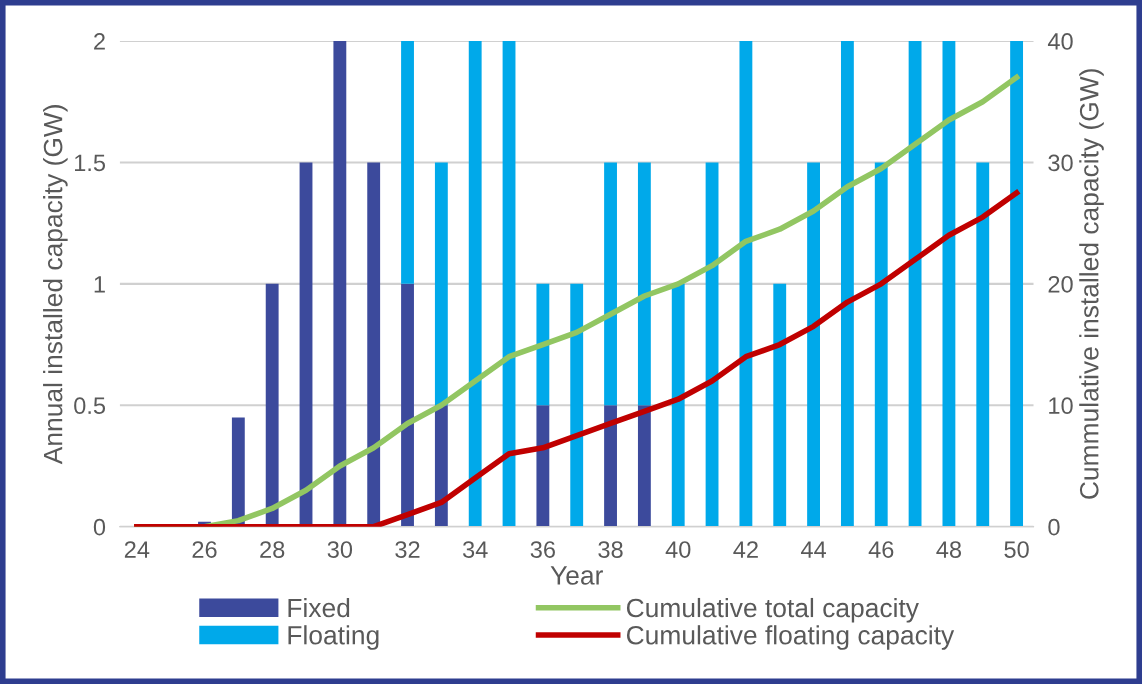 The height and width of the screenshot is (684, 1142). Describe the element at coordinates (1060, 41) in the screenshot. I see `y2-tick-label: 40` at that location.